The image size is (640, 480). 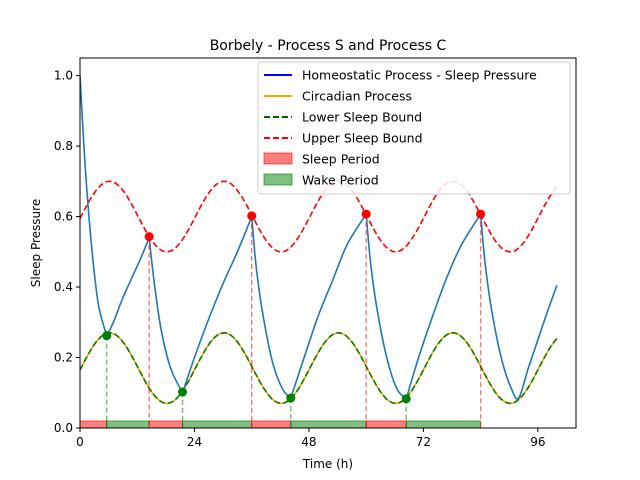 What do you see at coordinates (423, 442) in the screenshot?
I see `x-tick-label: 72` at bounding box center [423, 442].